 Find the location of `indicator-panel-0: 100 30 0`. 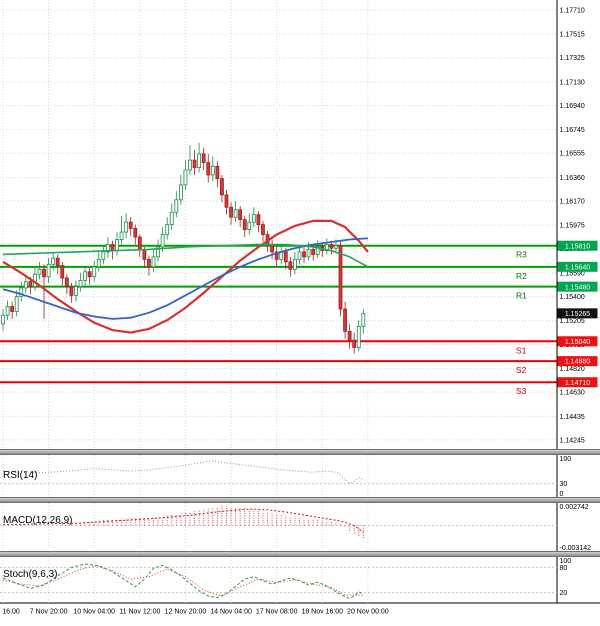

indicator-panel-0: 100 30 0 is located at coordinates (285, 476).